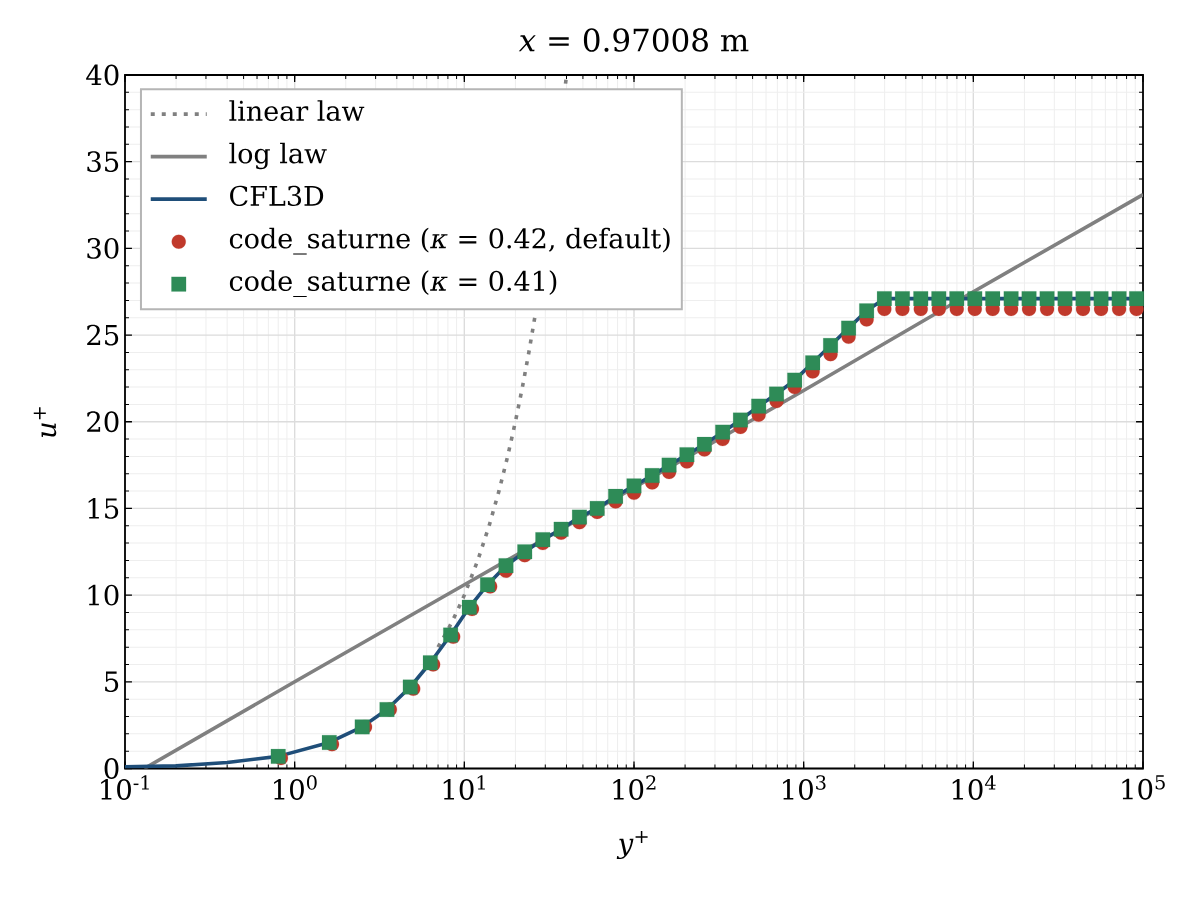 This screenshot has height=900, width=1200. Describe the element at coordinates (103, 422) in the screenshot. I see `y-tick-label: 20` at that location.